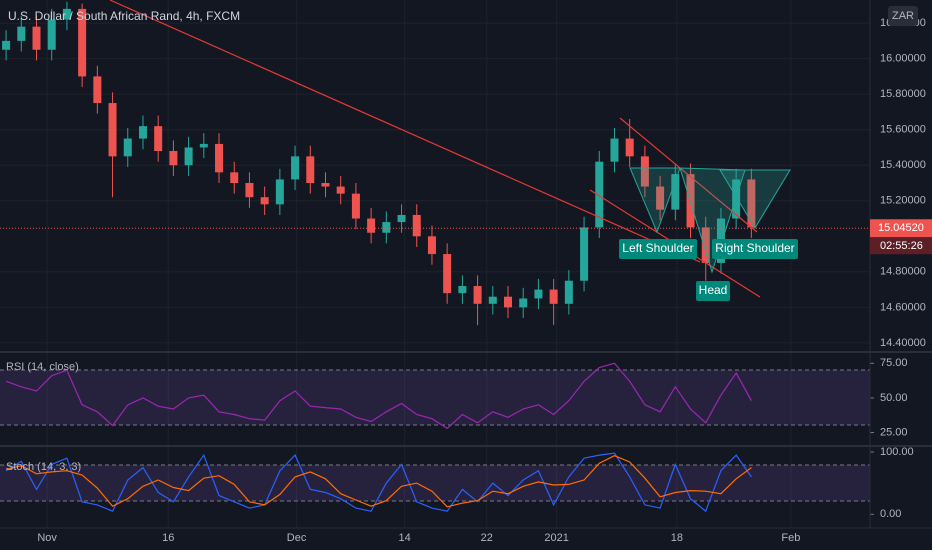 The height and width of the screenshot is (550, 932). Describe the element at coordinates (404, 538) in the screenshot. I see `x-tick-label: 14` at that location.